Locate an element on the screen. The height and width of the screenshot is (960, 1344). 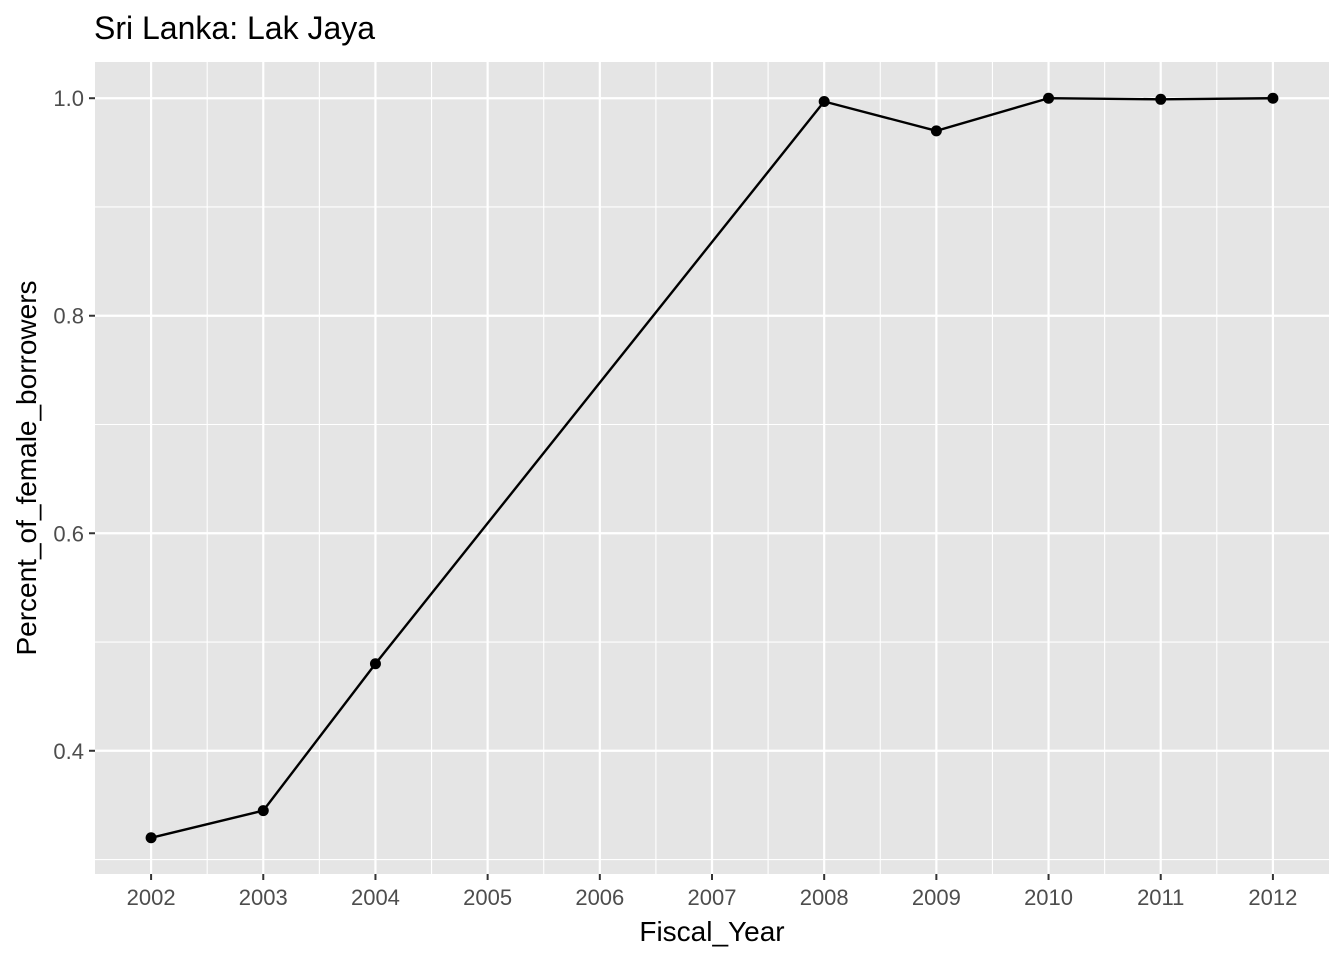
x-tick-label: 2012 is located at coordinates (1272, 897).